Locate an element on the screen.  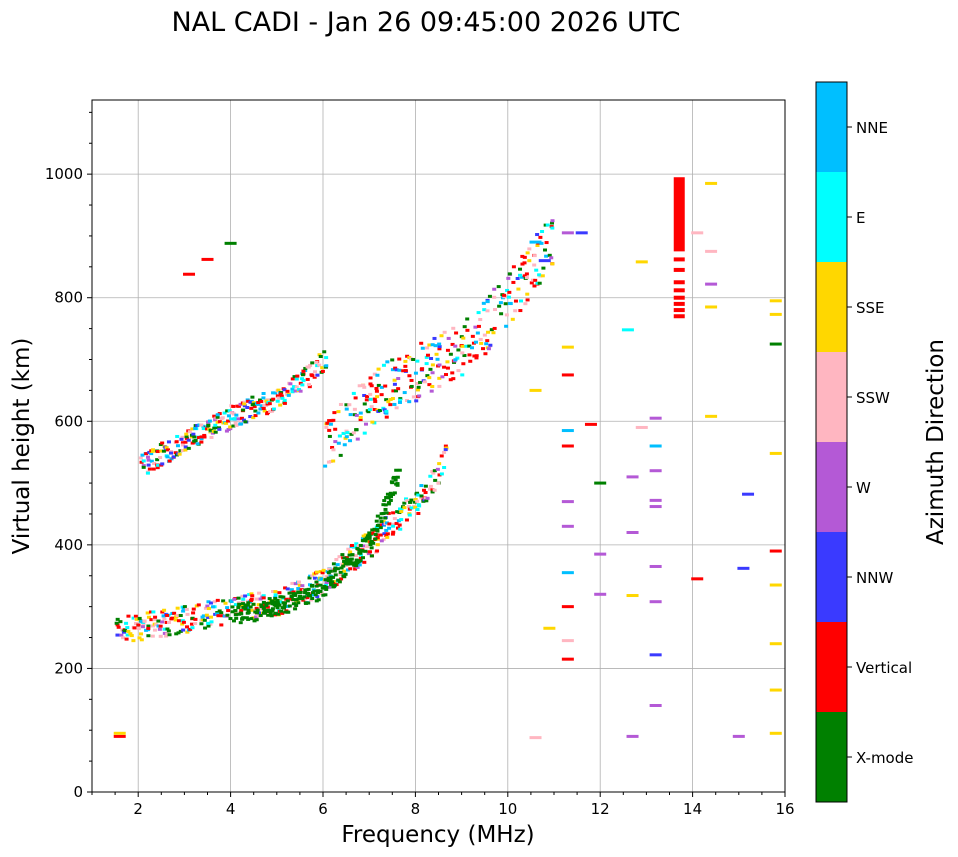
colorbar-tick-label: NNW is located at coordinates (874, 578).